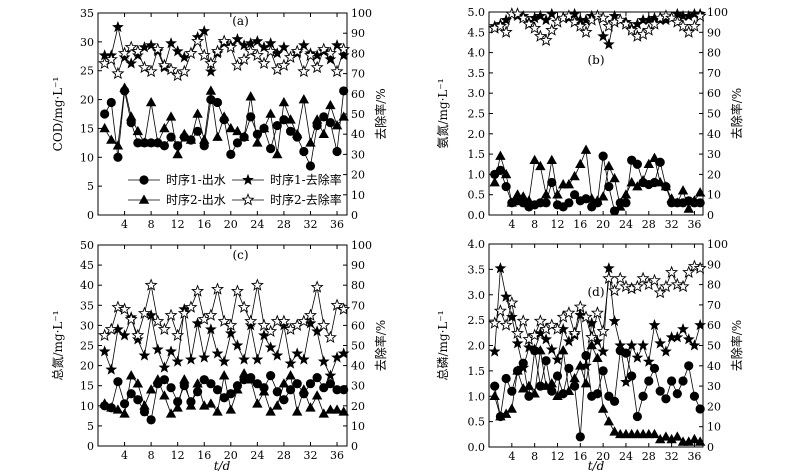  I want to click on panel-label: (b), so click(595, 60).